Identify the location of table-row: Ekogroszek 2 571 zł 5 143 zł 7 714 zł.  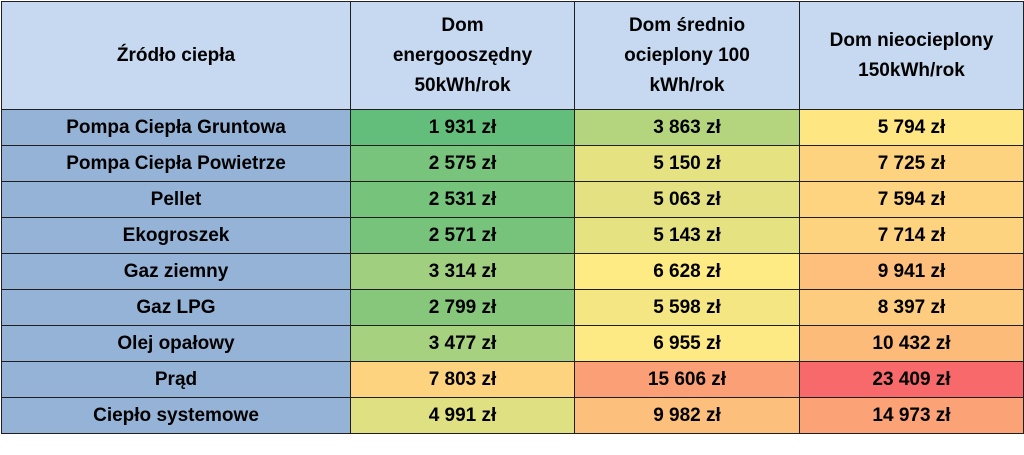
(512, 235).